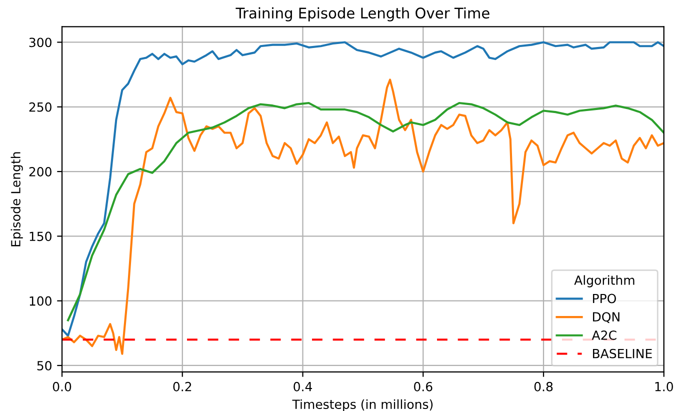  What do you see at coordinates (423, 387) in the screenshot?
I see `x-tick-label: 0.6` at bounding box center [423, 387].